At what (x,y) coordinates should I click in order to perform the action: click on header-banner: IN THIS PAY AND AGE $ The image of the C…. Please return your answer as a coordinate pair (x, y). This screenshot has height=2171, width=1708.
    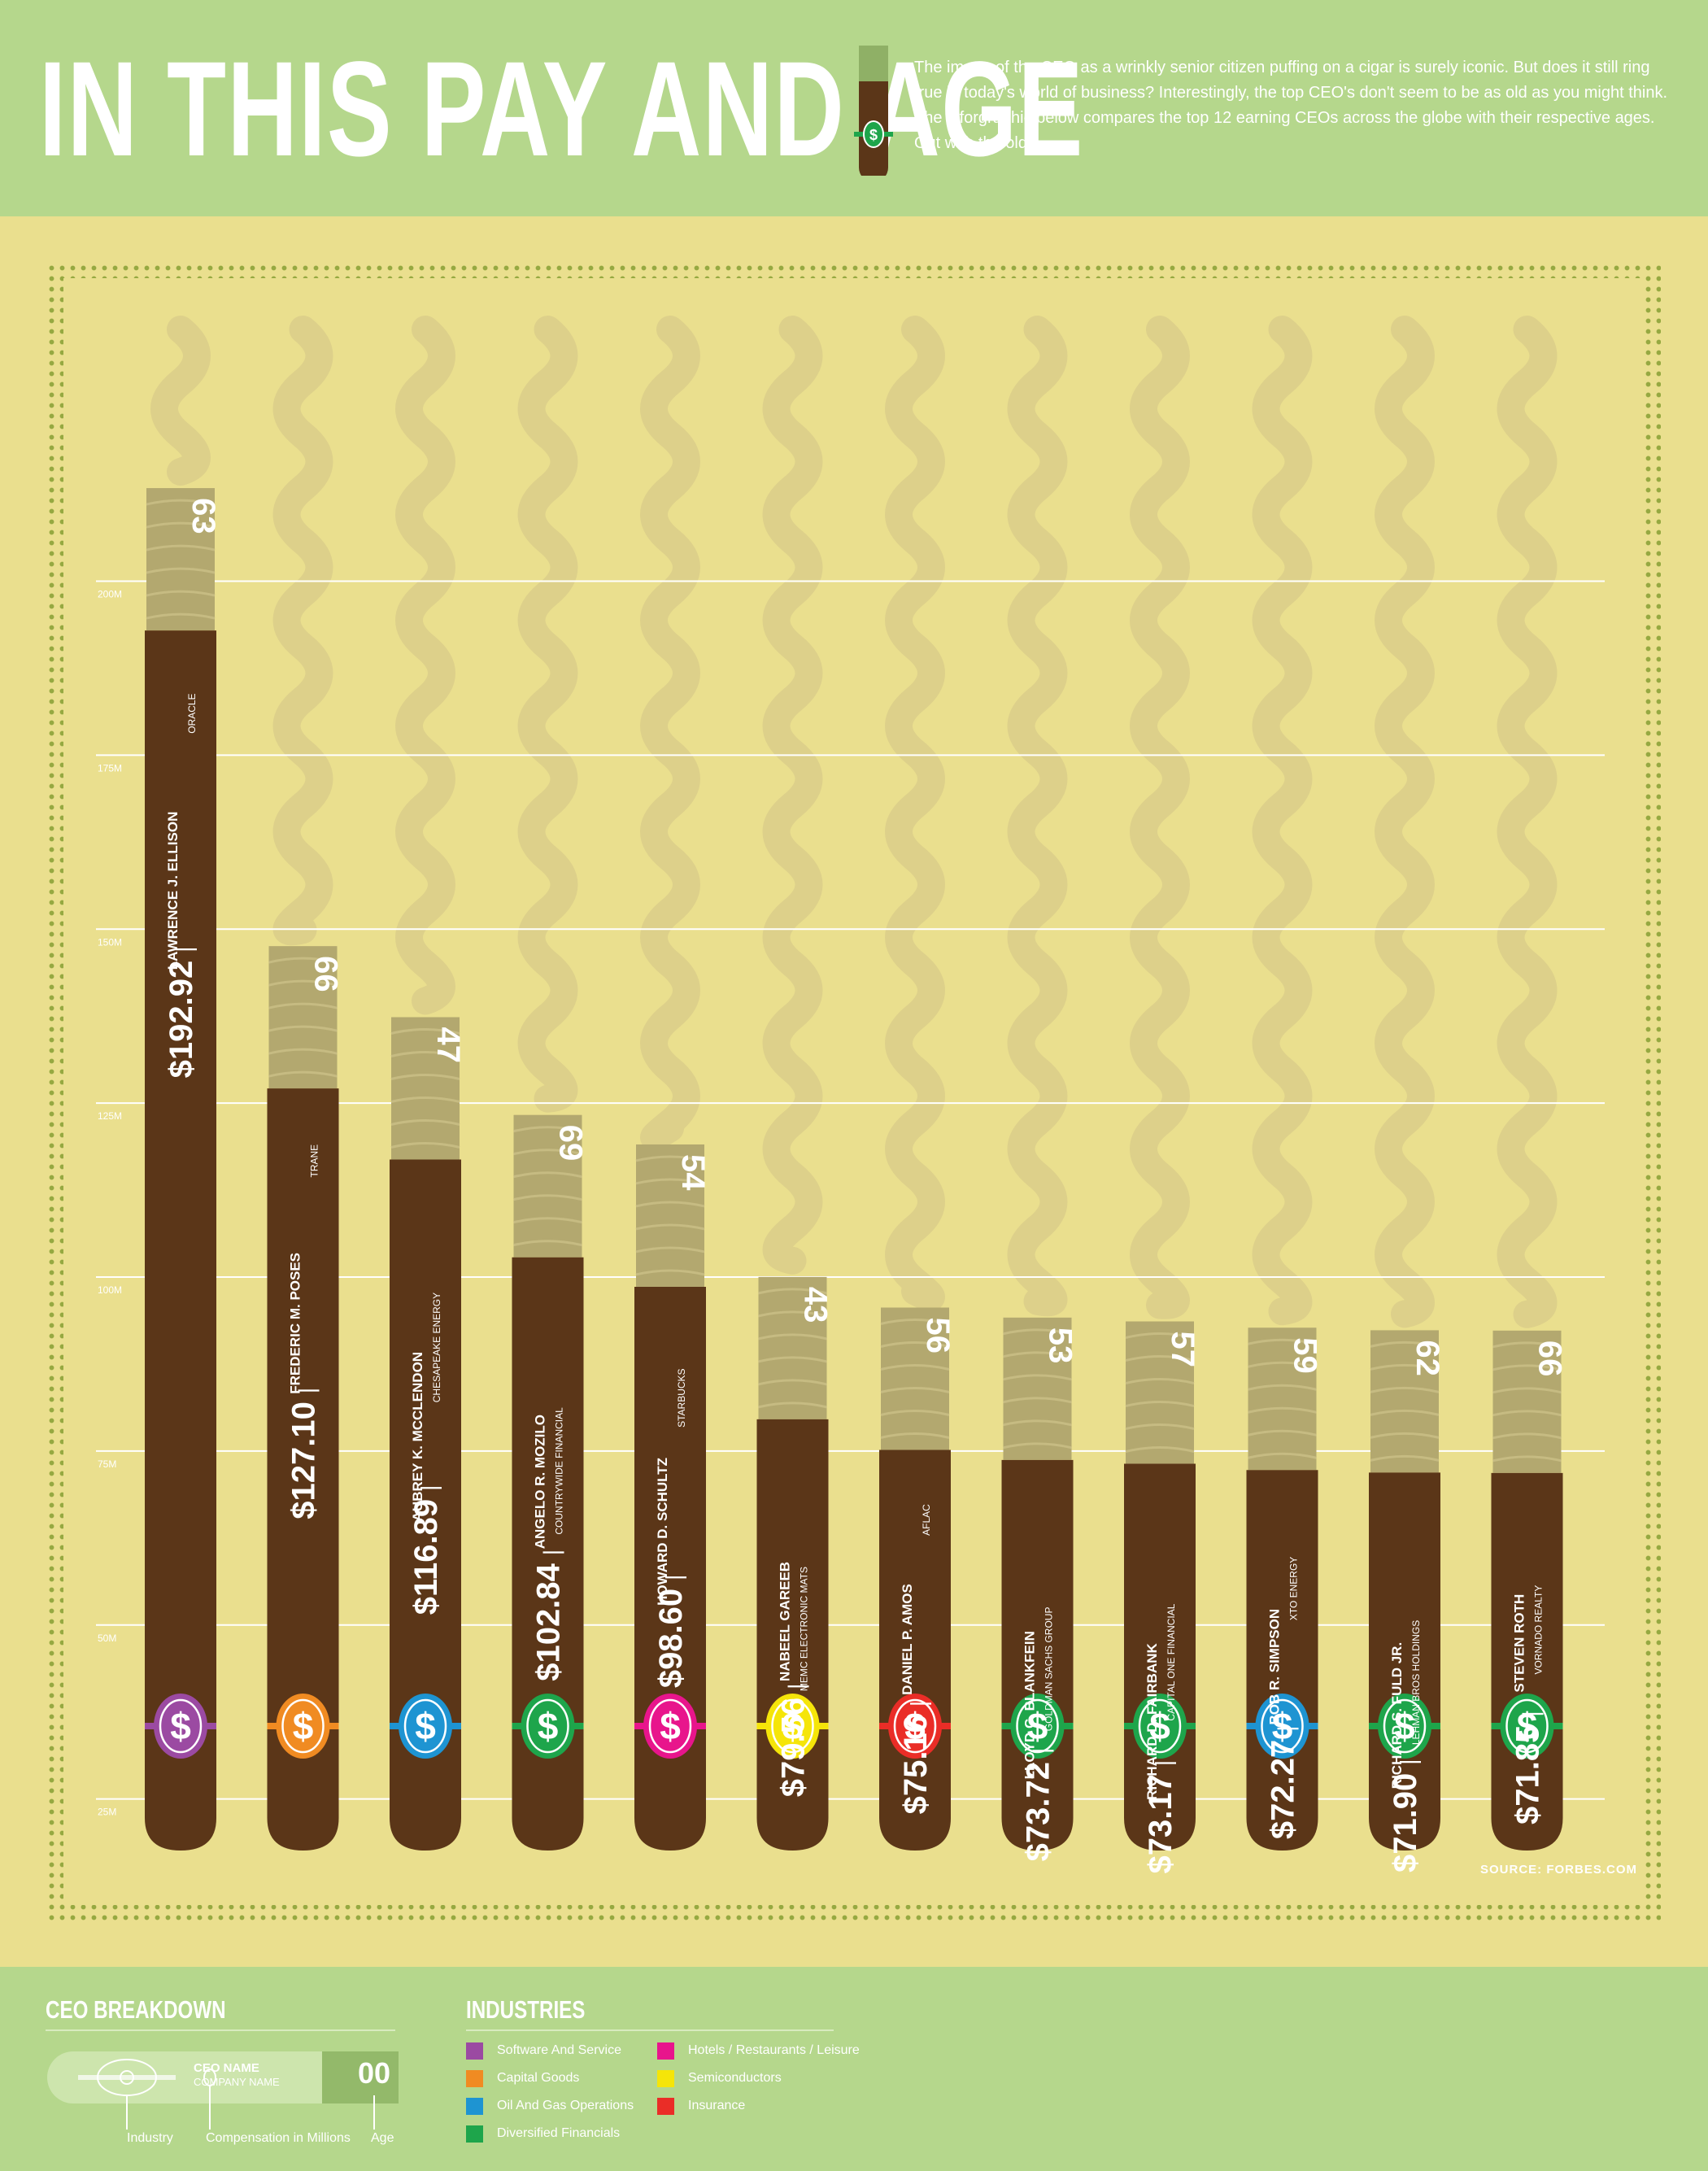
    Looking at the image, I should click on (854, 108).